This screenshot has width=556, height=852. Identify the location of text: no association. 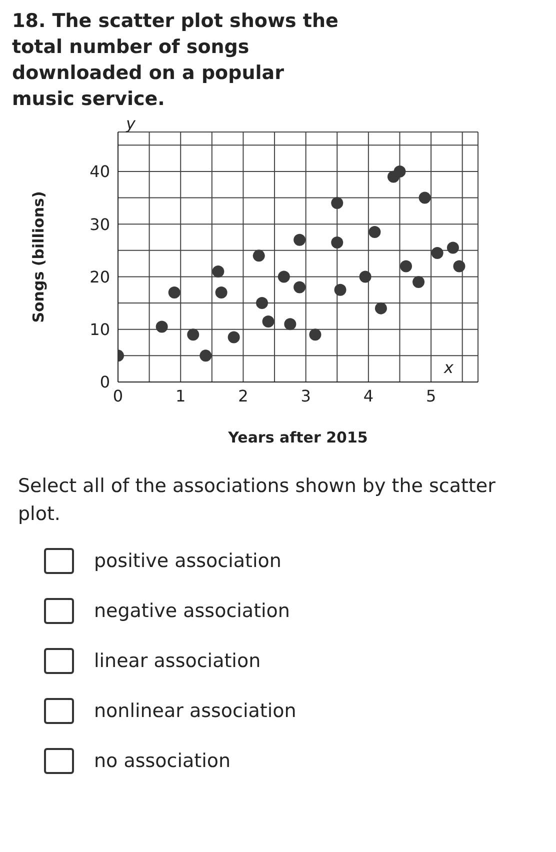
(162, 761).